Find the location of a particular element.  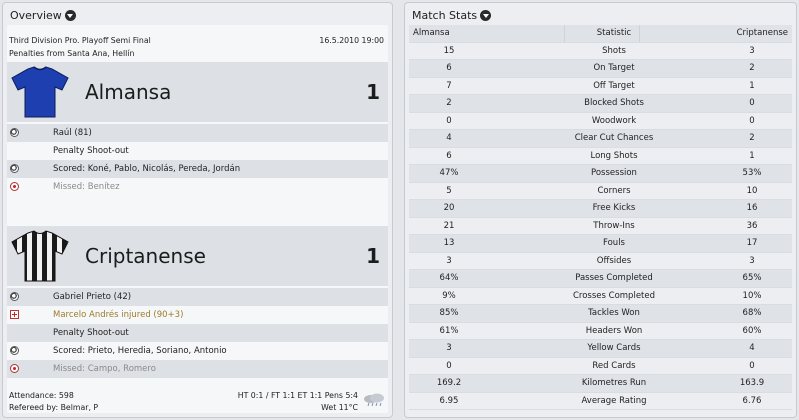

stats-cell-stat: Headers Won is located at coordinates (614, 330).